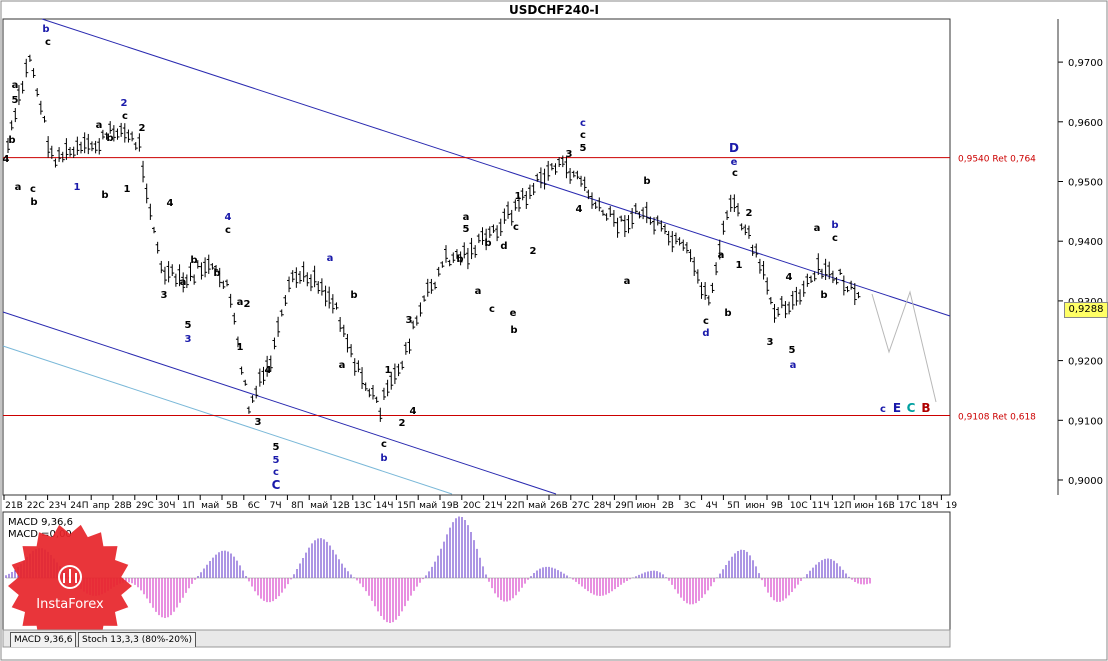 Image resolution: width=1108 pixels, height=661 pixels. I want to click on wave-label: 2, so click(749, 213).